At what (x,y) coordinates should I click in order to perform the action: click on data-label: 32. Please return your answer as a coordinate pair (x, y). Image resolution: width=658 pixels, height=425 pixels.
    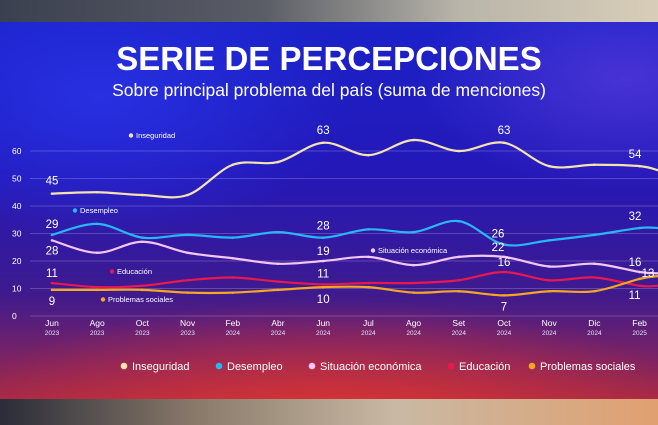
    Looking at the image, I should click on (635, 217).